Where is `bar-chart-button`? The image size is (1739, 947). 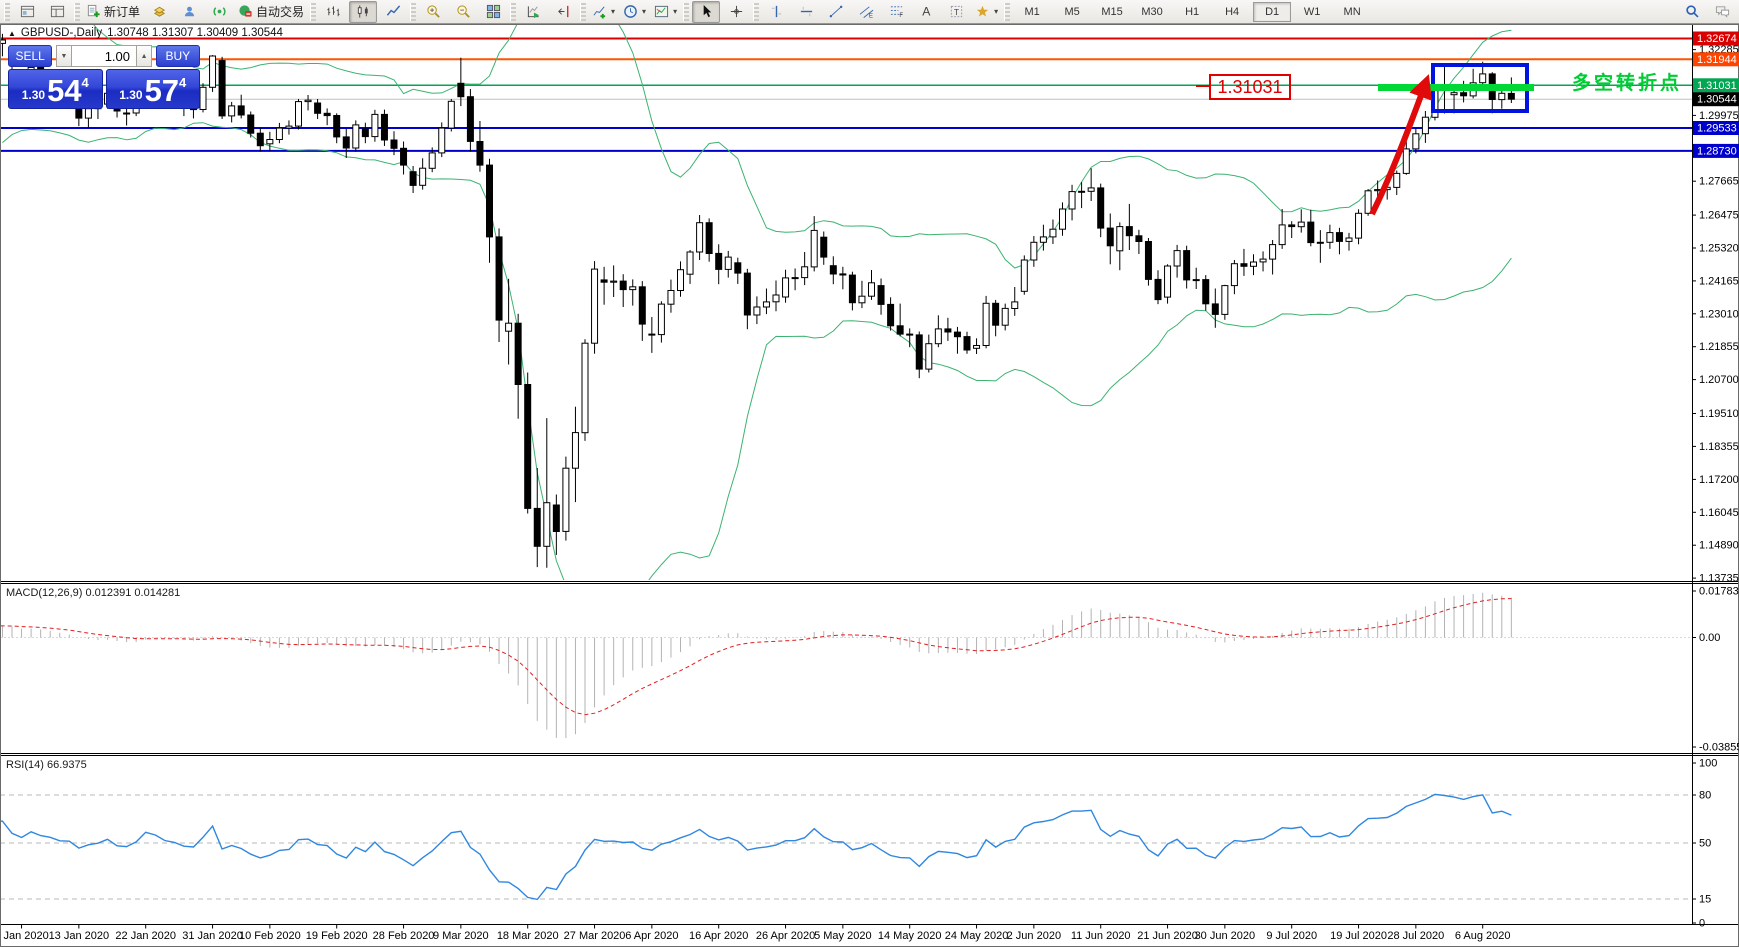 bar-chart-button is located at coordinates (333, 12).